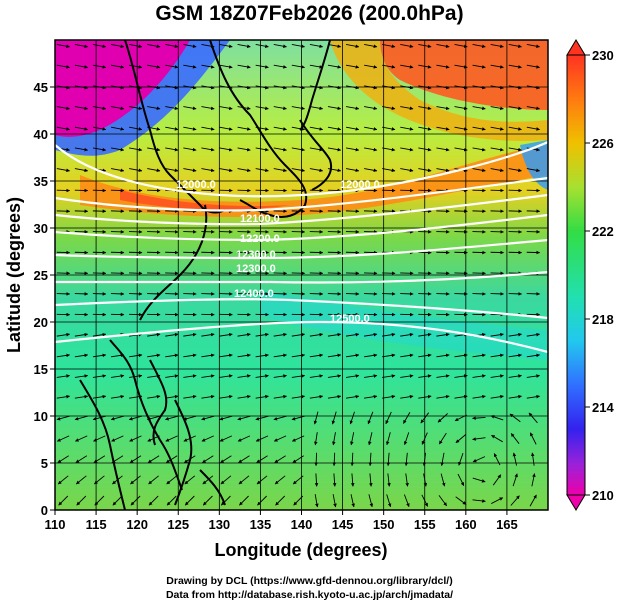  I want to click on colorbar-tick-label: 226, so click(603, 143).